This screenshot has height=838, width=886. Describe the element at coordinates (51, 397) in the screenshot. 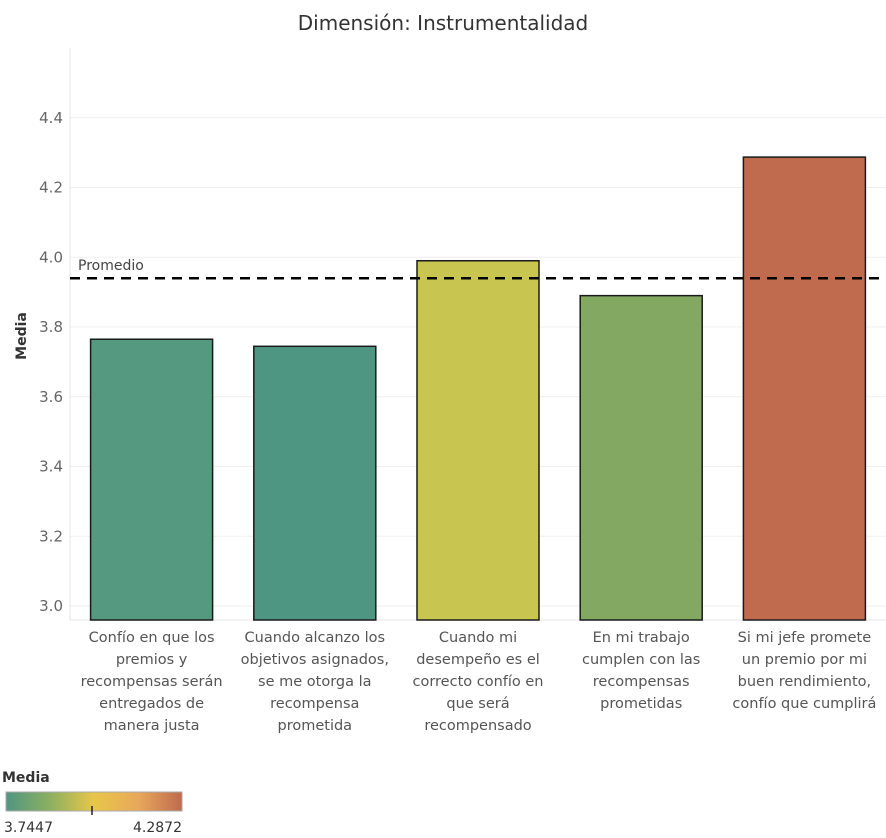

I see `y-tick-label: 3.6` at that location.